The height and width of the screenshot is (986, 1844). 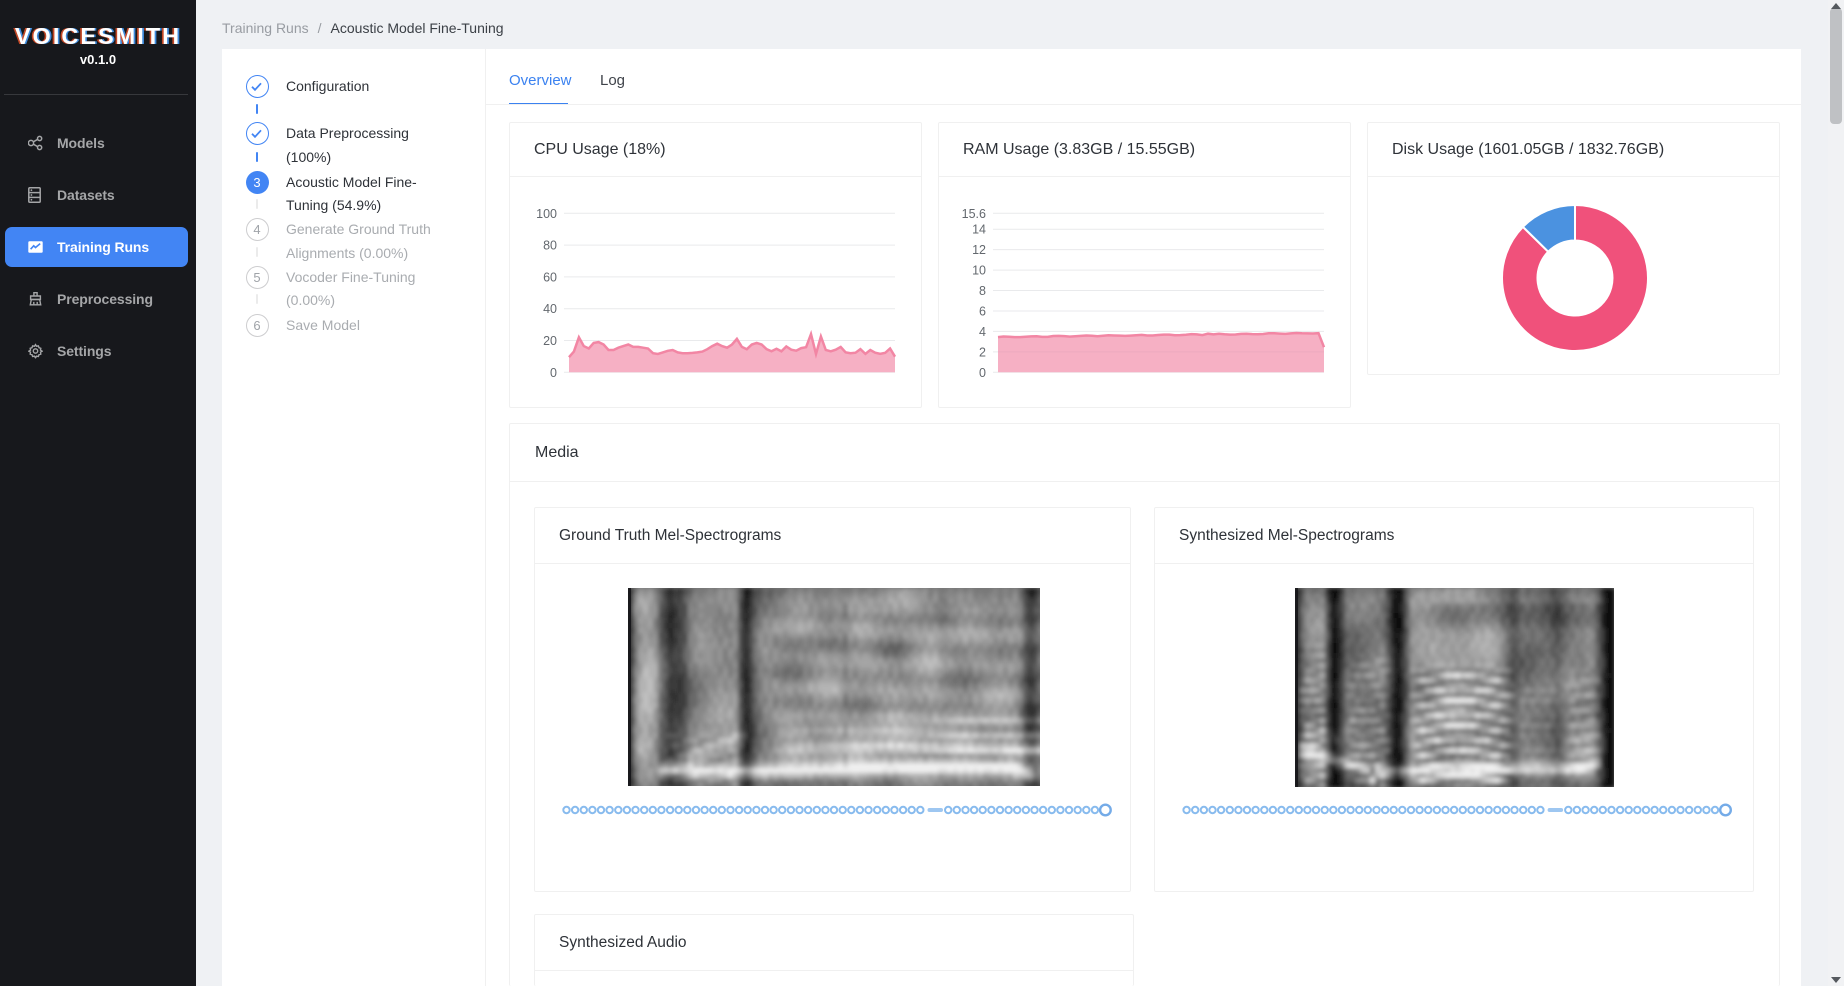 What do you see at coordinates (974, 214) in the screenshot?
I see `svg-text: 15.6` at bounding box center [974, 214].